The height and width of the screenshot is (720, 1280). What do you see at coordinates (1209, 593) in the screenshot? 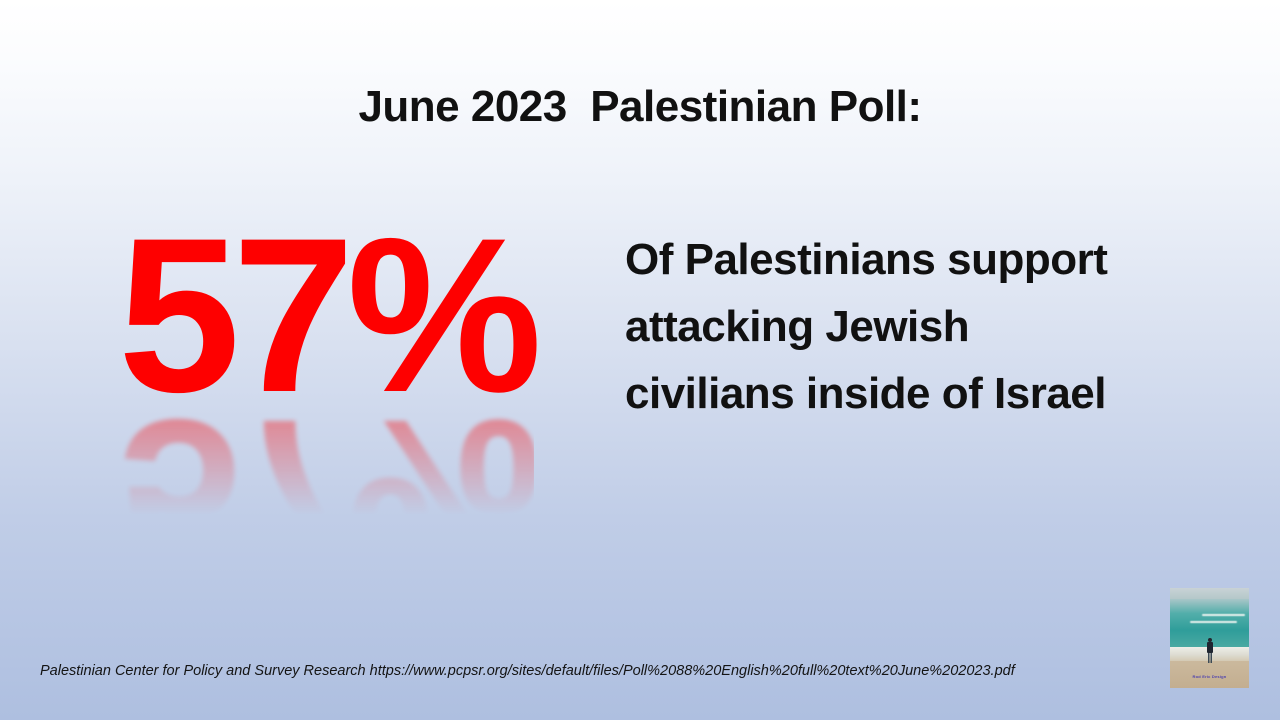
I see `photo-sky` at bounding box center [1209, 593].